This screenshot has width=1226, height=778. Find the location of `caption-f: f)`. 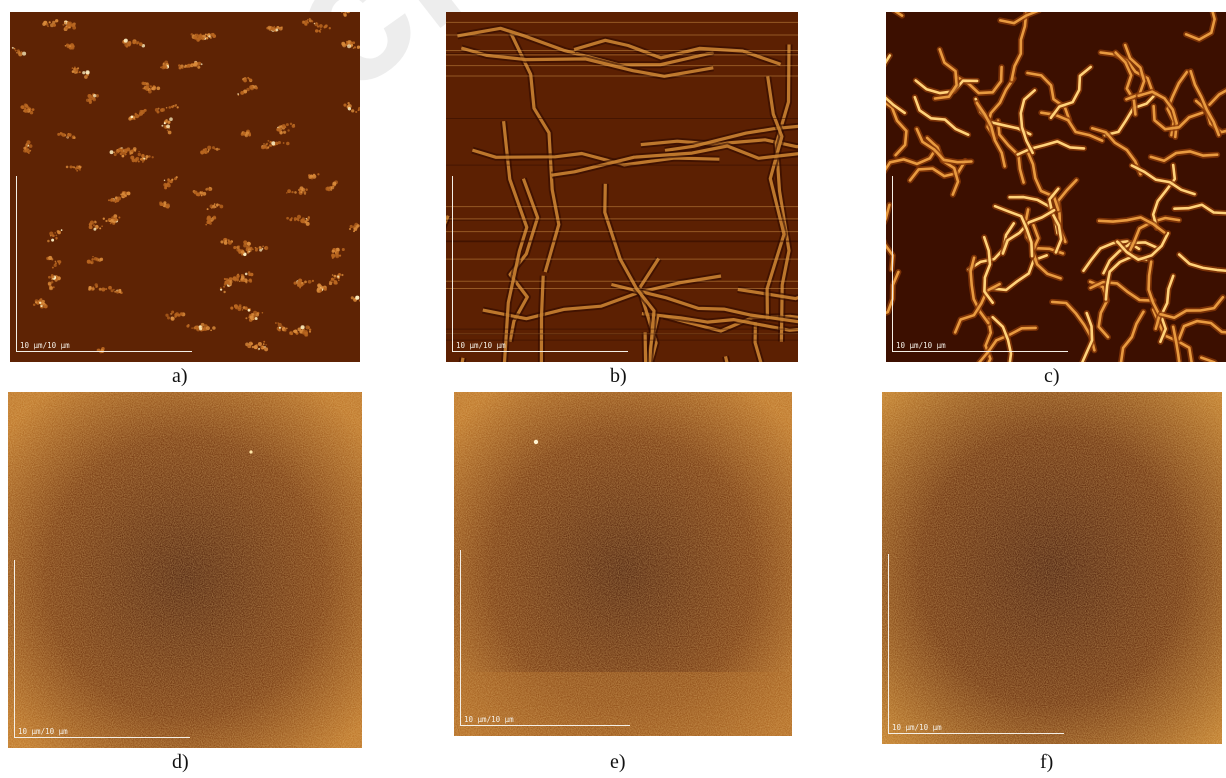

caption-f: f) is located at coordinates (1047, 762).